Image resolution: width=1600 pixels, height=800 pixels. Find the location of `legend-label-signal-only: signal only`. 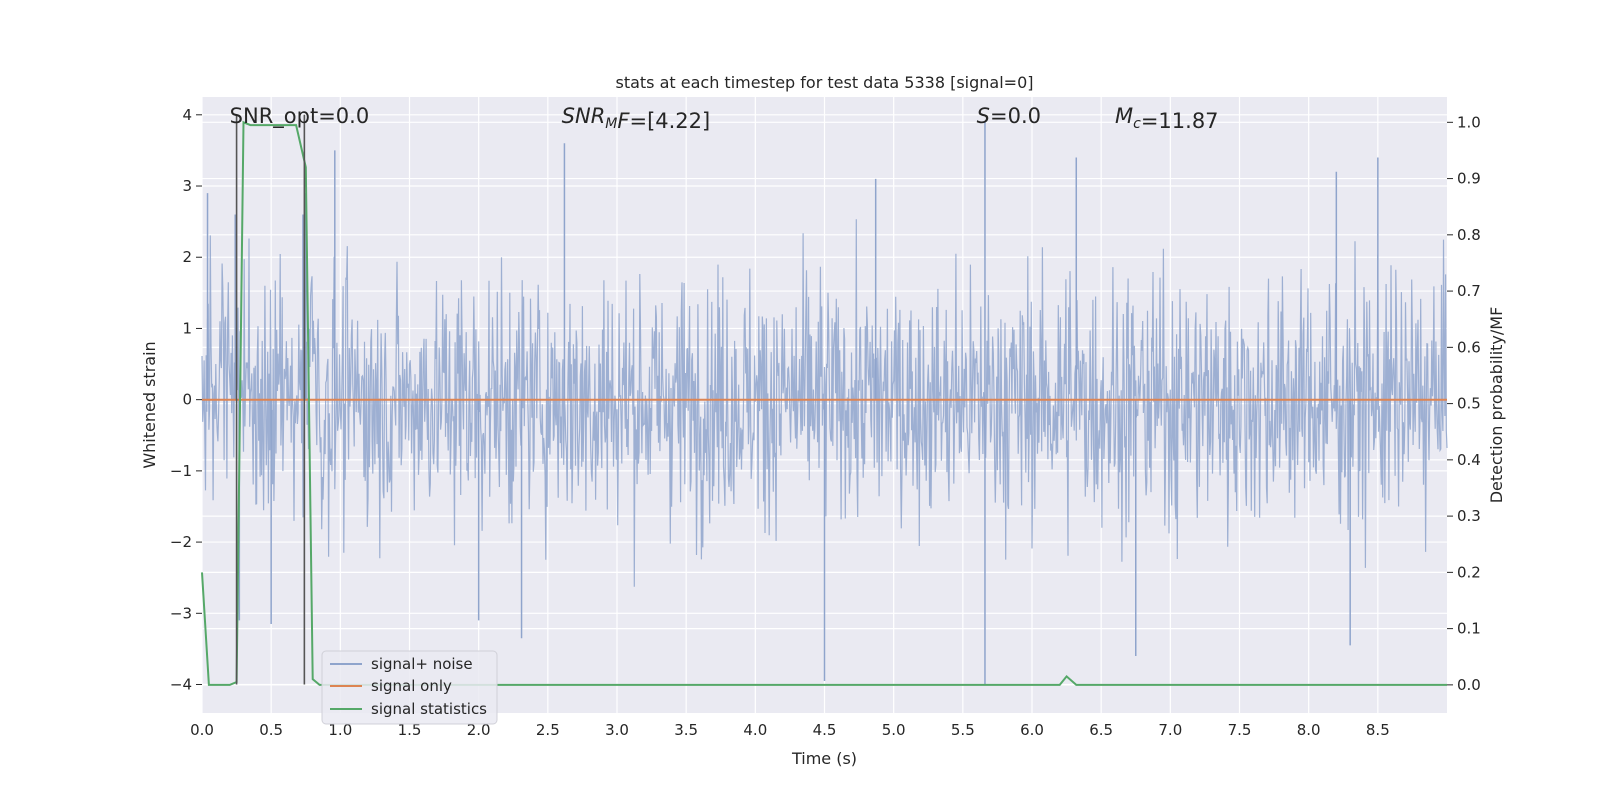

legend-label-signal-only: signal only is located at coordinates (411, 686).